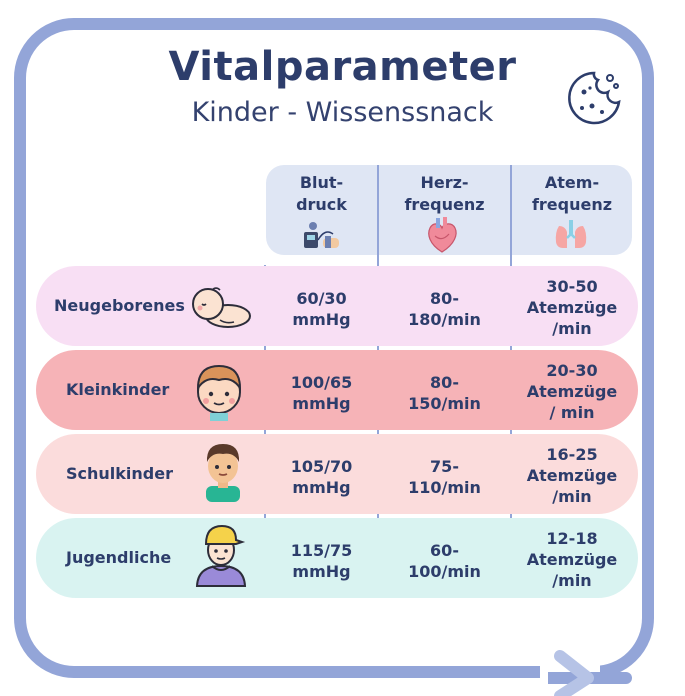  What do you see at coordinates (221, 555) in the screenshot?
I see `teenager-icon` at bounding box center [221, 555].